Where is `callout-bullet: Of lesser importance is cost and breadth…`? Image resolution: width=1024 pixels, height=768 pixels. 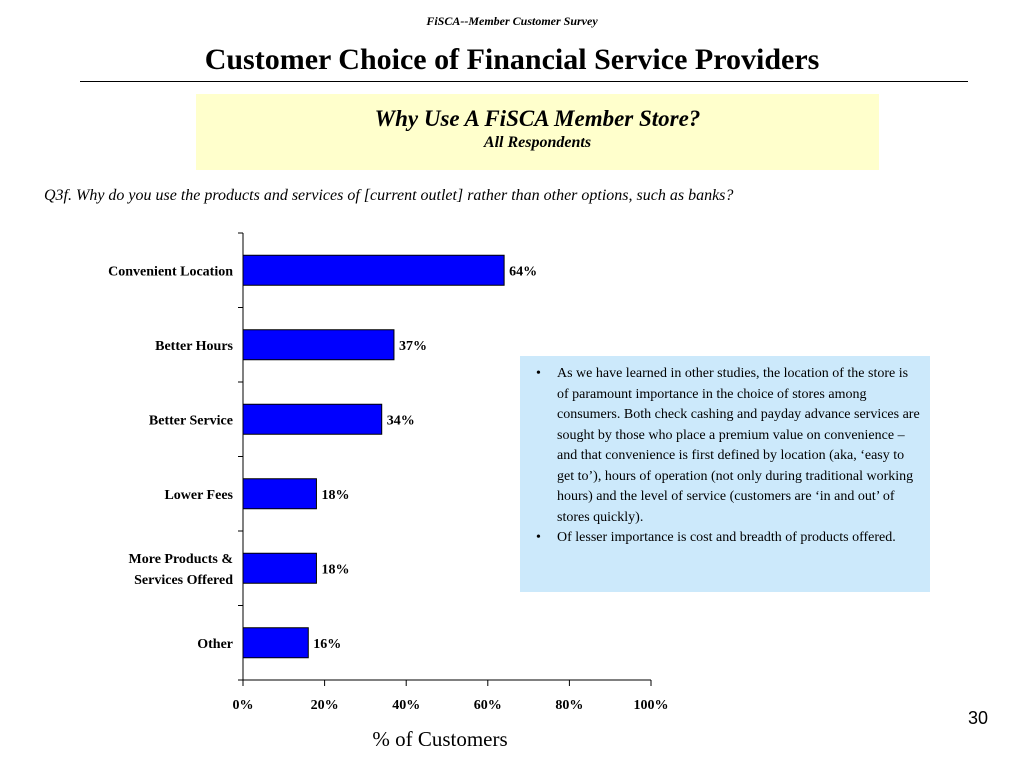 callout-bullet: Of lesser importance is cost and breadth… is located at coordinates (724, 538).